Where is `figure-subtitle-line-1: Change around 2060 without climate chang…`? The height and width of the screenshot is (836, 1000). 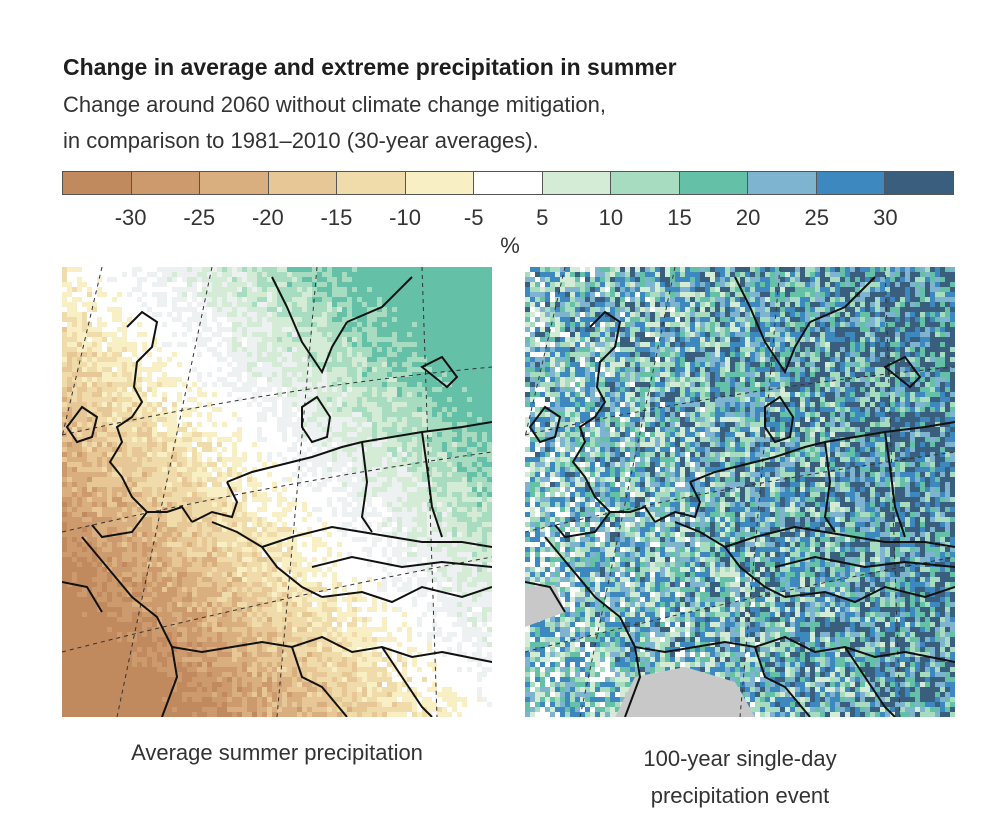 figure-subtitle-line-1: Change around 2060 without climate chang… is located at coordinates (335, 104).